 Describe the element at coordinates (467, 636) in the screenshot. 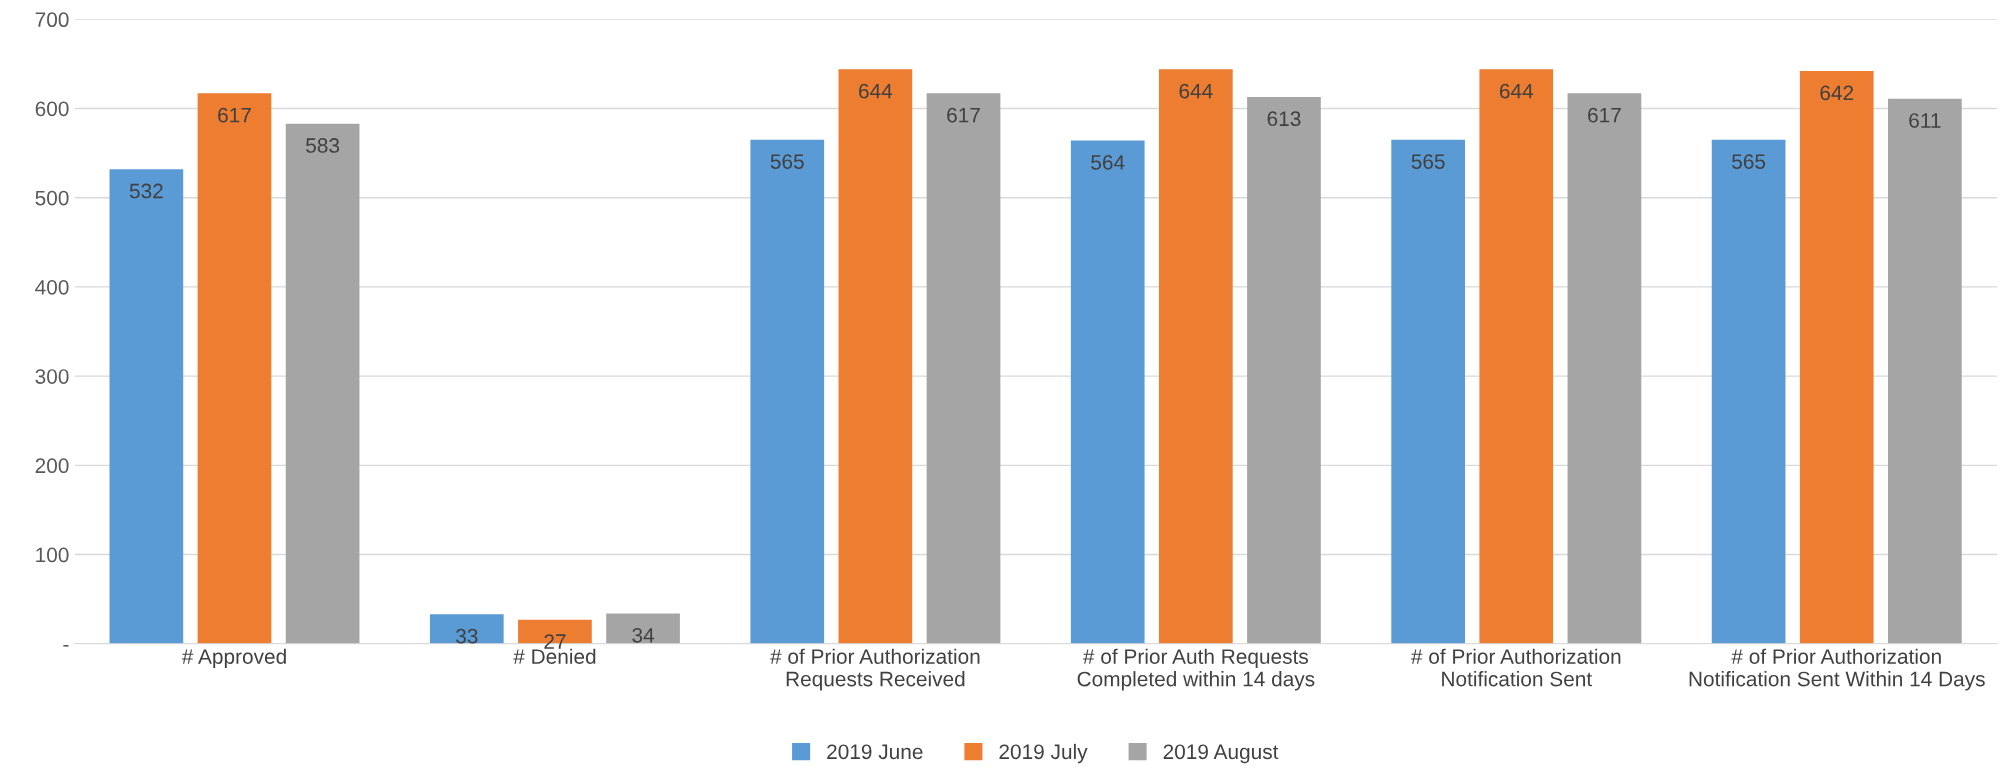

I see `data-label: 33` at that location.